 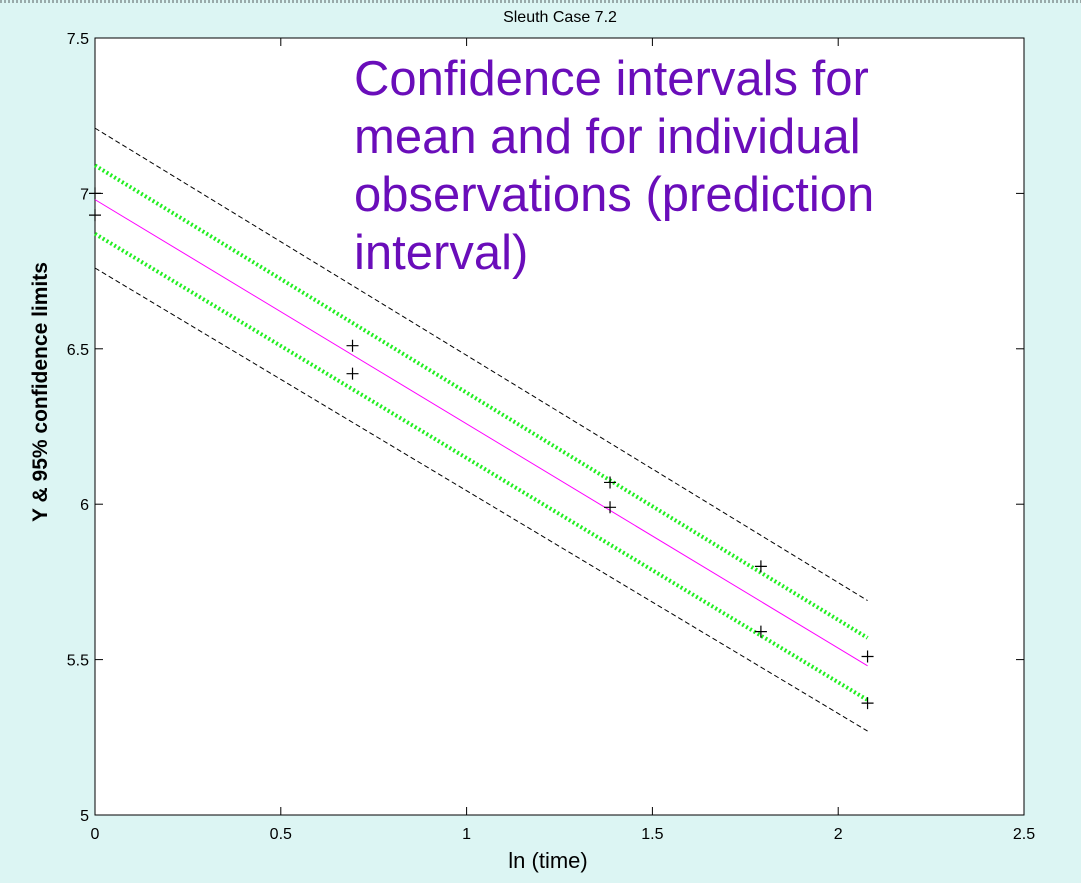 What do you see at coordinates (1024, 834) in the screenshot?
I see `x-tick-label: 2.5` at bounding box center [1024, 834].